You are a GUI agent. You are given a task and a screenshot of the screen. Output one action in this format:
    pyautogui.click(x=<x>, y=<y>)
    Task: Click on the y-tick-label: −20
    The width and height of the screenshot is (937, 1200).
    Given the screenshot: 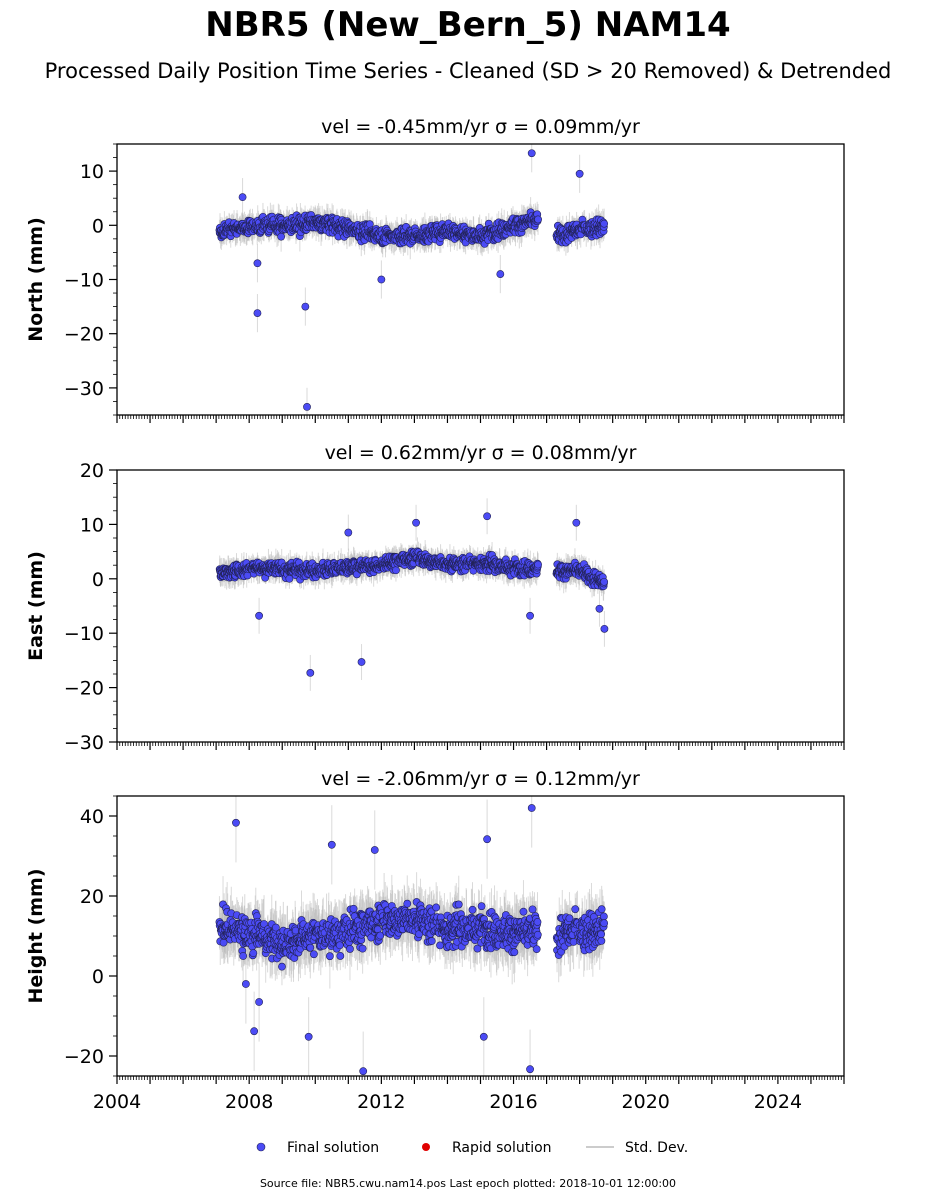 What is the action you would take?
    pyautogui.click(x=84, y=335)
    